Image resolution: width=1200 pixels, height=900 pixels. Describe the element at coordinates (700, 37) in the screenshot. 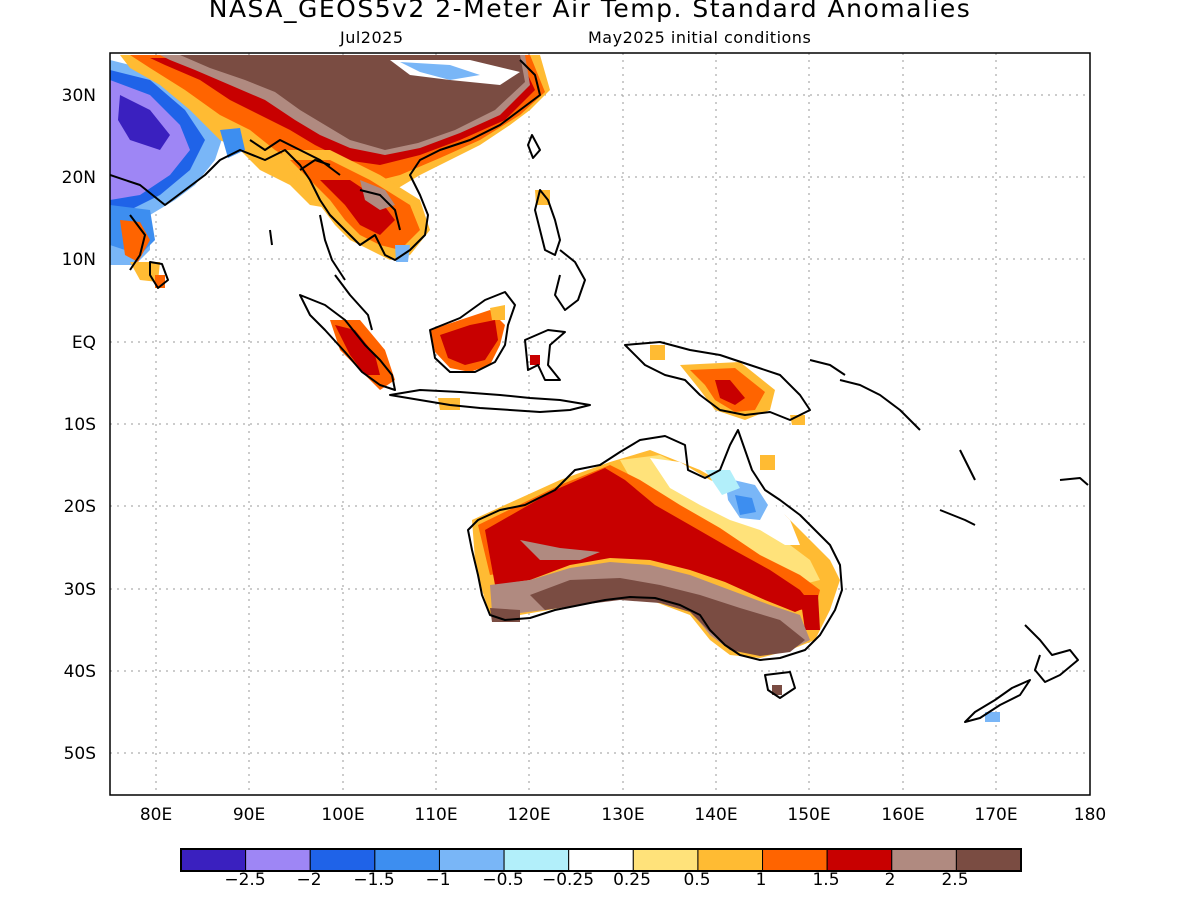

I see `initial-conditions-label: May2025 initial conditions` at that location.